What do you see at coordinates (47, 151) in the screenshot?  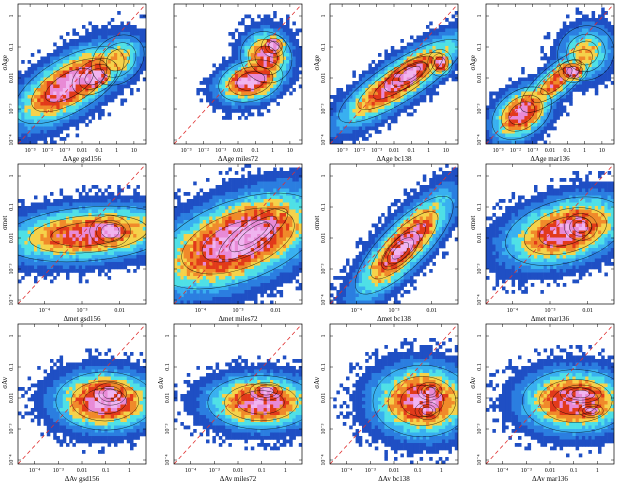 I see `x-tick-label: 10⁻²` at bounding box center [47, 151].